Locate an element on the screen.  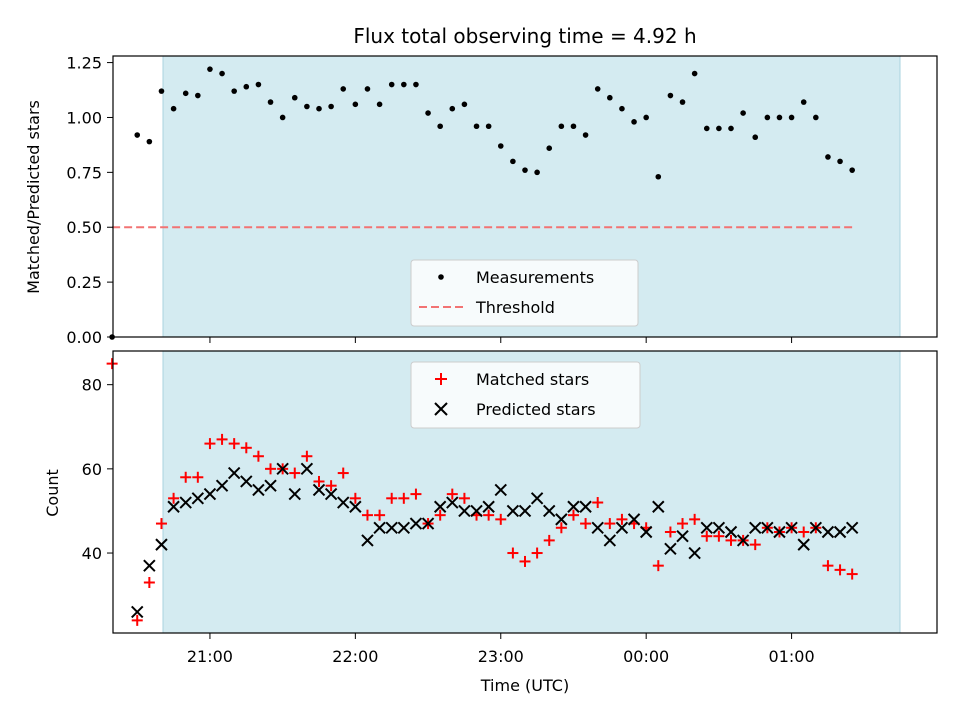
legend-measurements-label: Measurements is located at coordinates (535, 277).